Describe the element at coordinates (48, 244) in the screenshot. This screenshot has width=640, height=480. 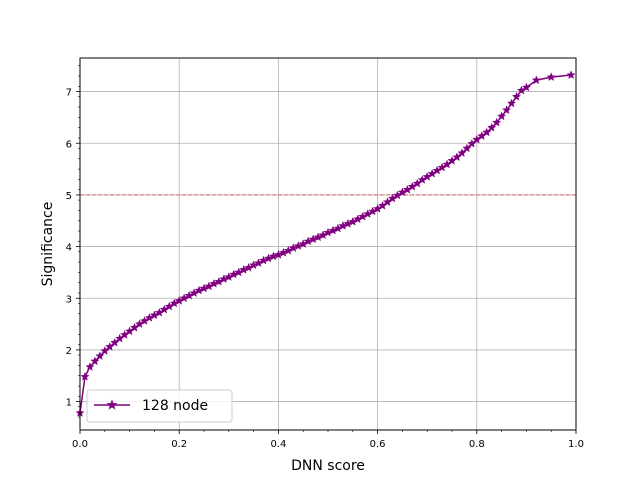
I see `y-axis-label: Significance` at that location.